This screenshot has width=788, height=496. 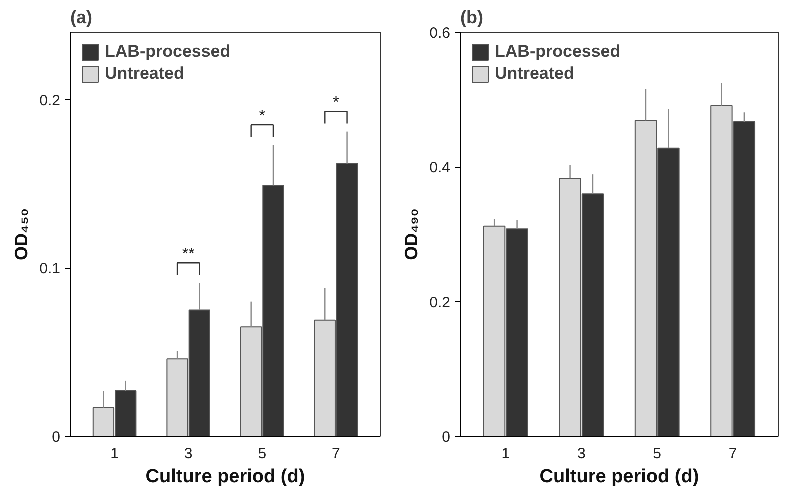 I want to click on y-tick-label: 0.4, so click(x=440, y=168).